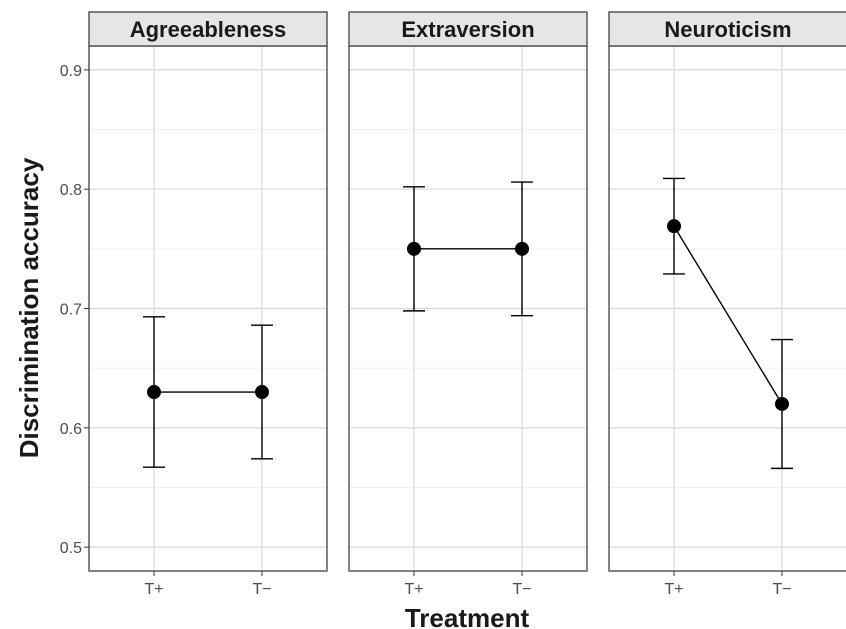 This screenshot has width=846, height=629. I want to click on facet-title: Extraversion, so click(467, 29).